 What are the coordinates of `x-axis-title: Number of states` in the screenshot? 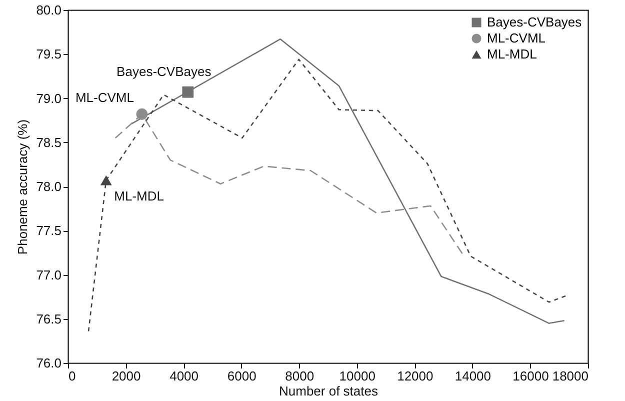 It's located at (328, 391).